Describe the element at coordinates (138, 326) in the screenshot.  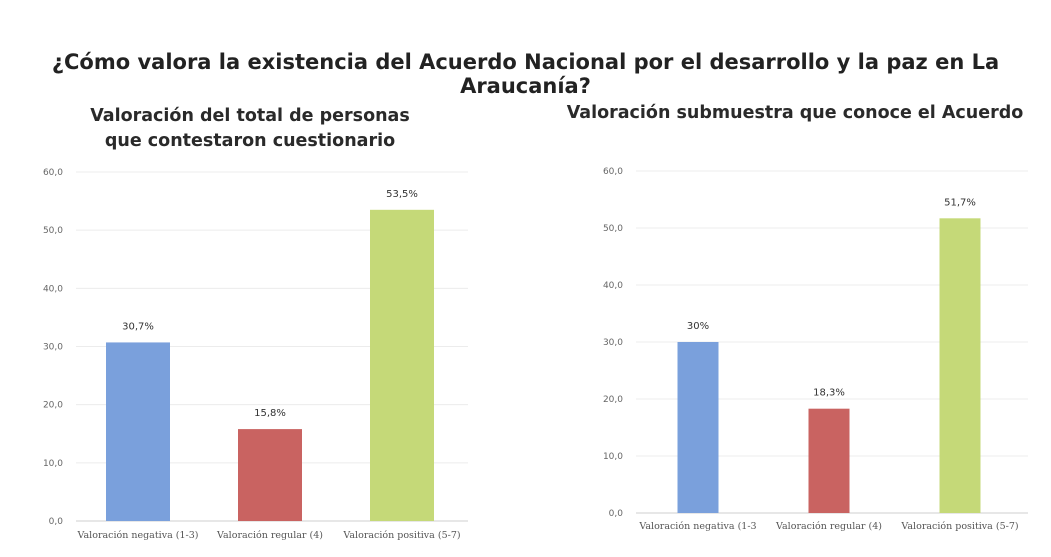
I see `data-label: 30,7%` at that location.